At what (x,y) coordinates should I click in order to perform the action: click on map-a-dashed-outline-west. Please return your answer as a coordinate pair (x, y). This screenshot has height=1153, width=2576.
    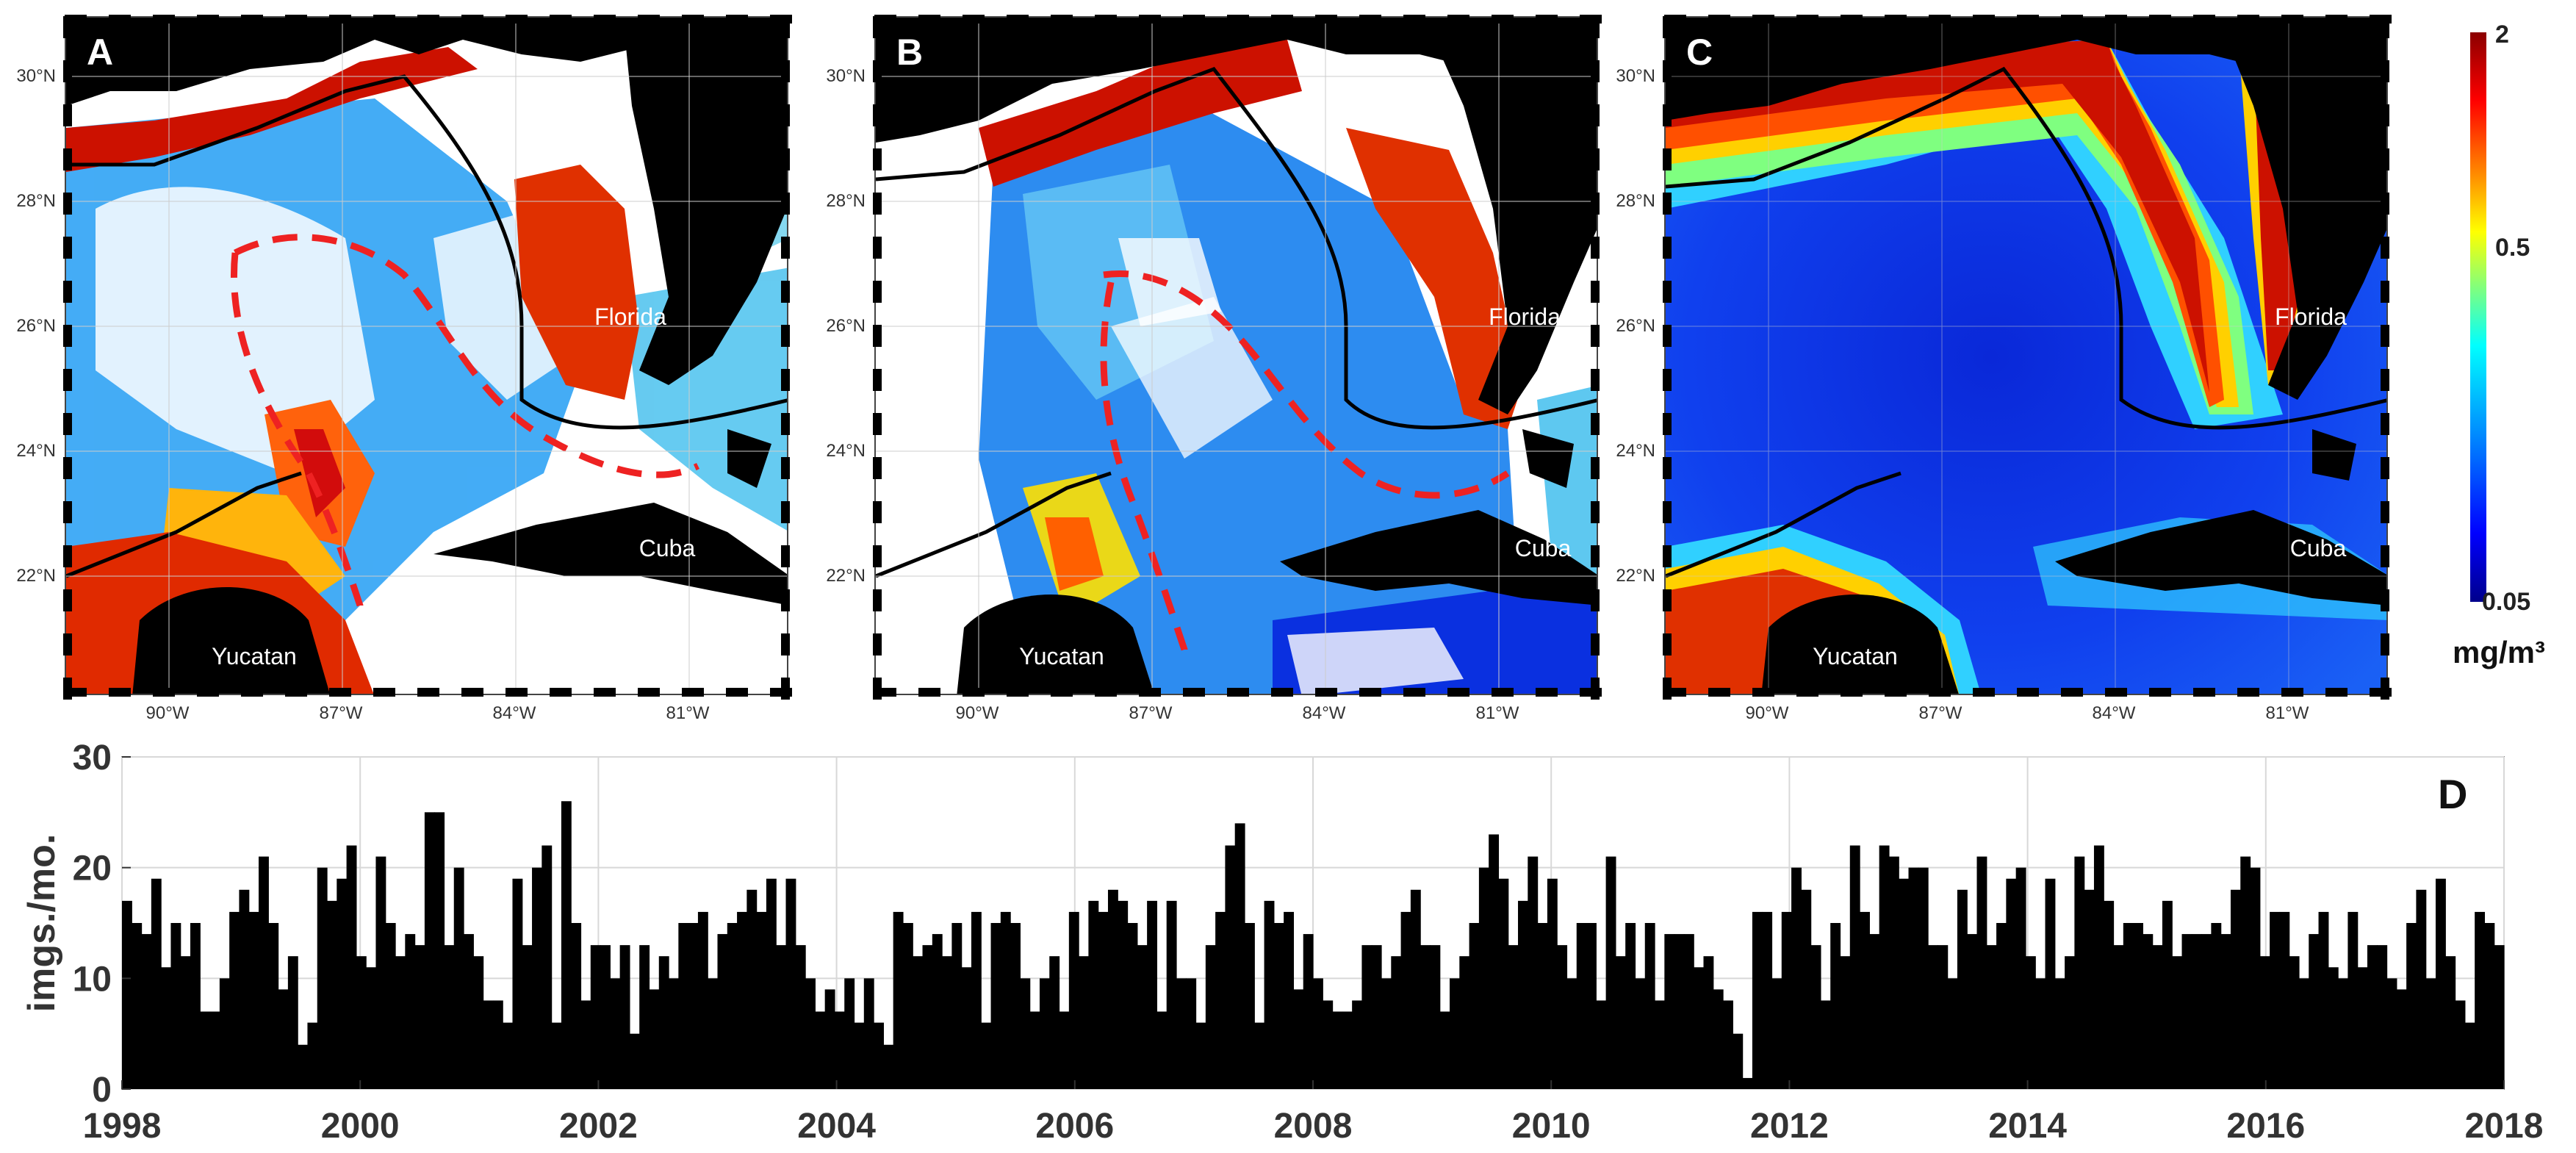
    Looking at the image, I should click on (297, 429).